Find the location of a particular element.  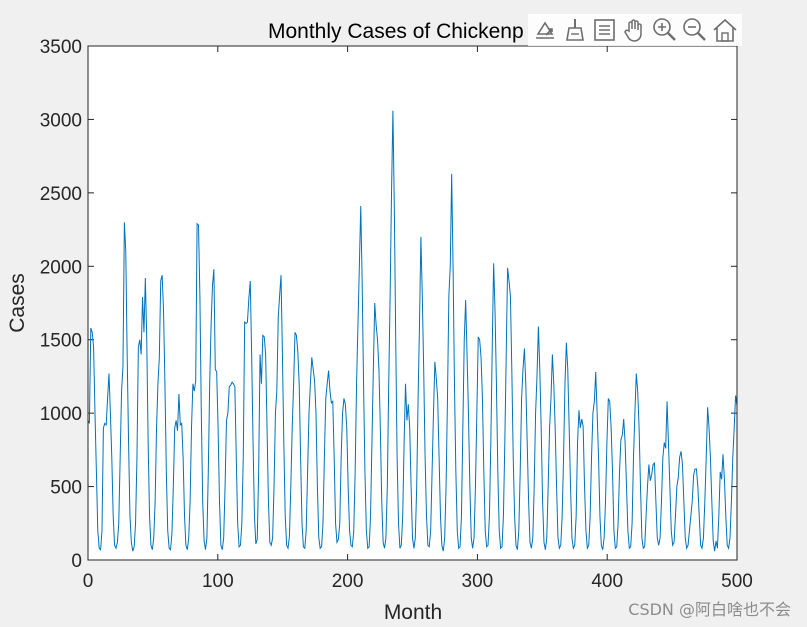

axes-toolbar is located at coordinates (635, 30).